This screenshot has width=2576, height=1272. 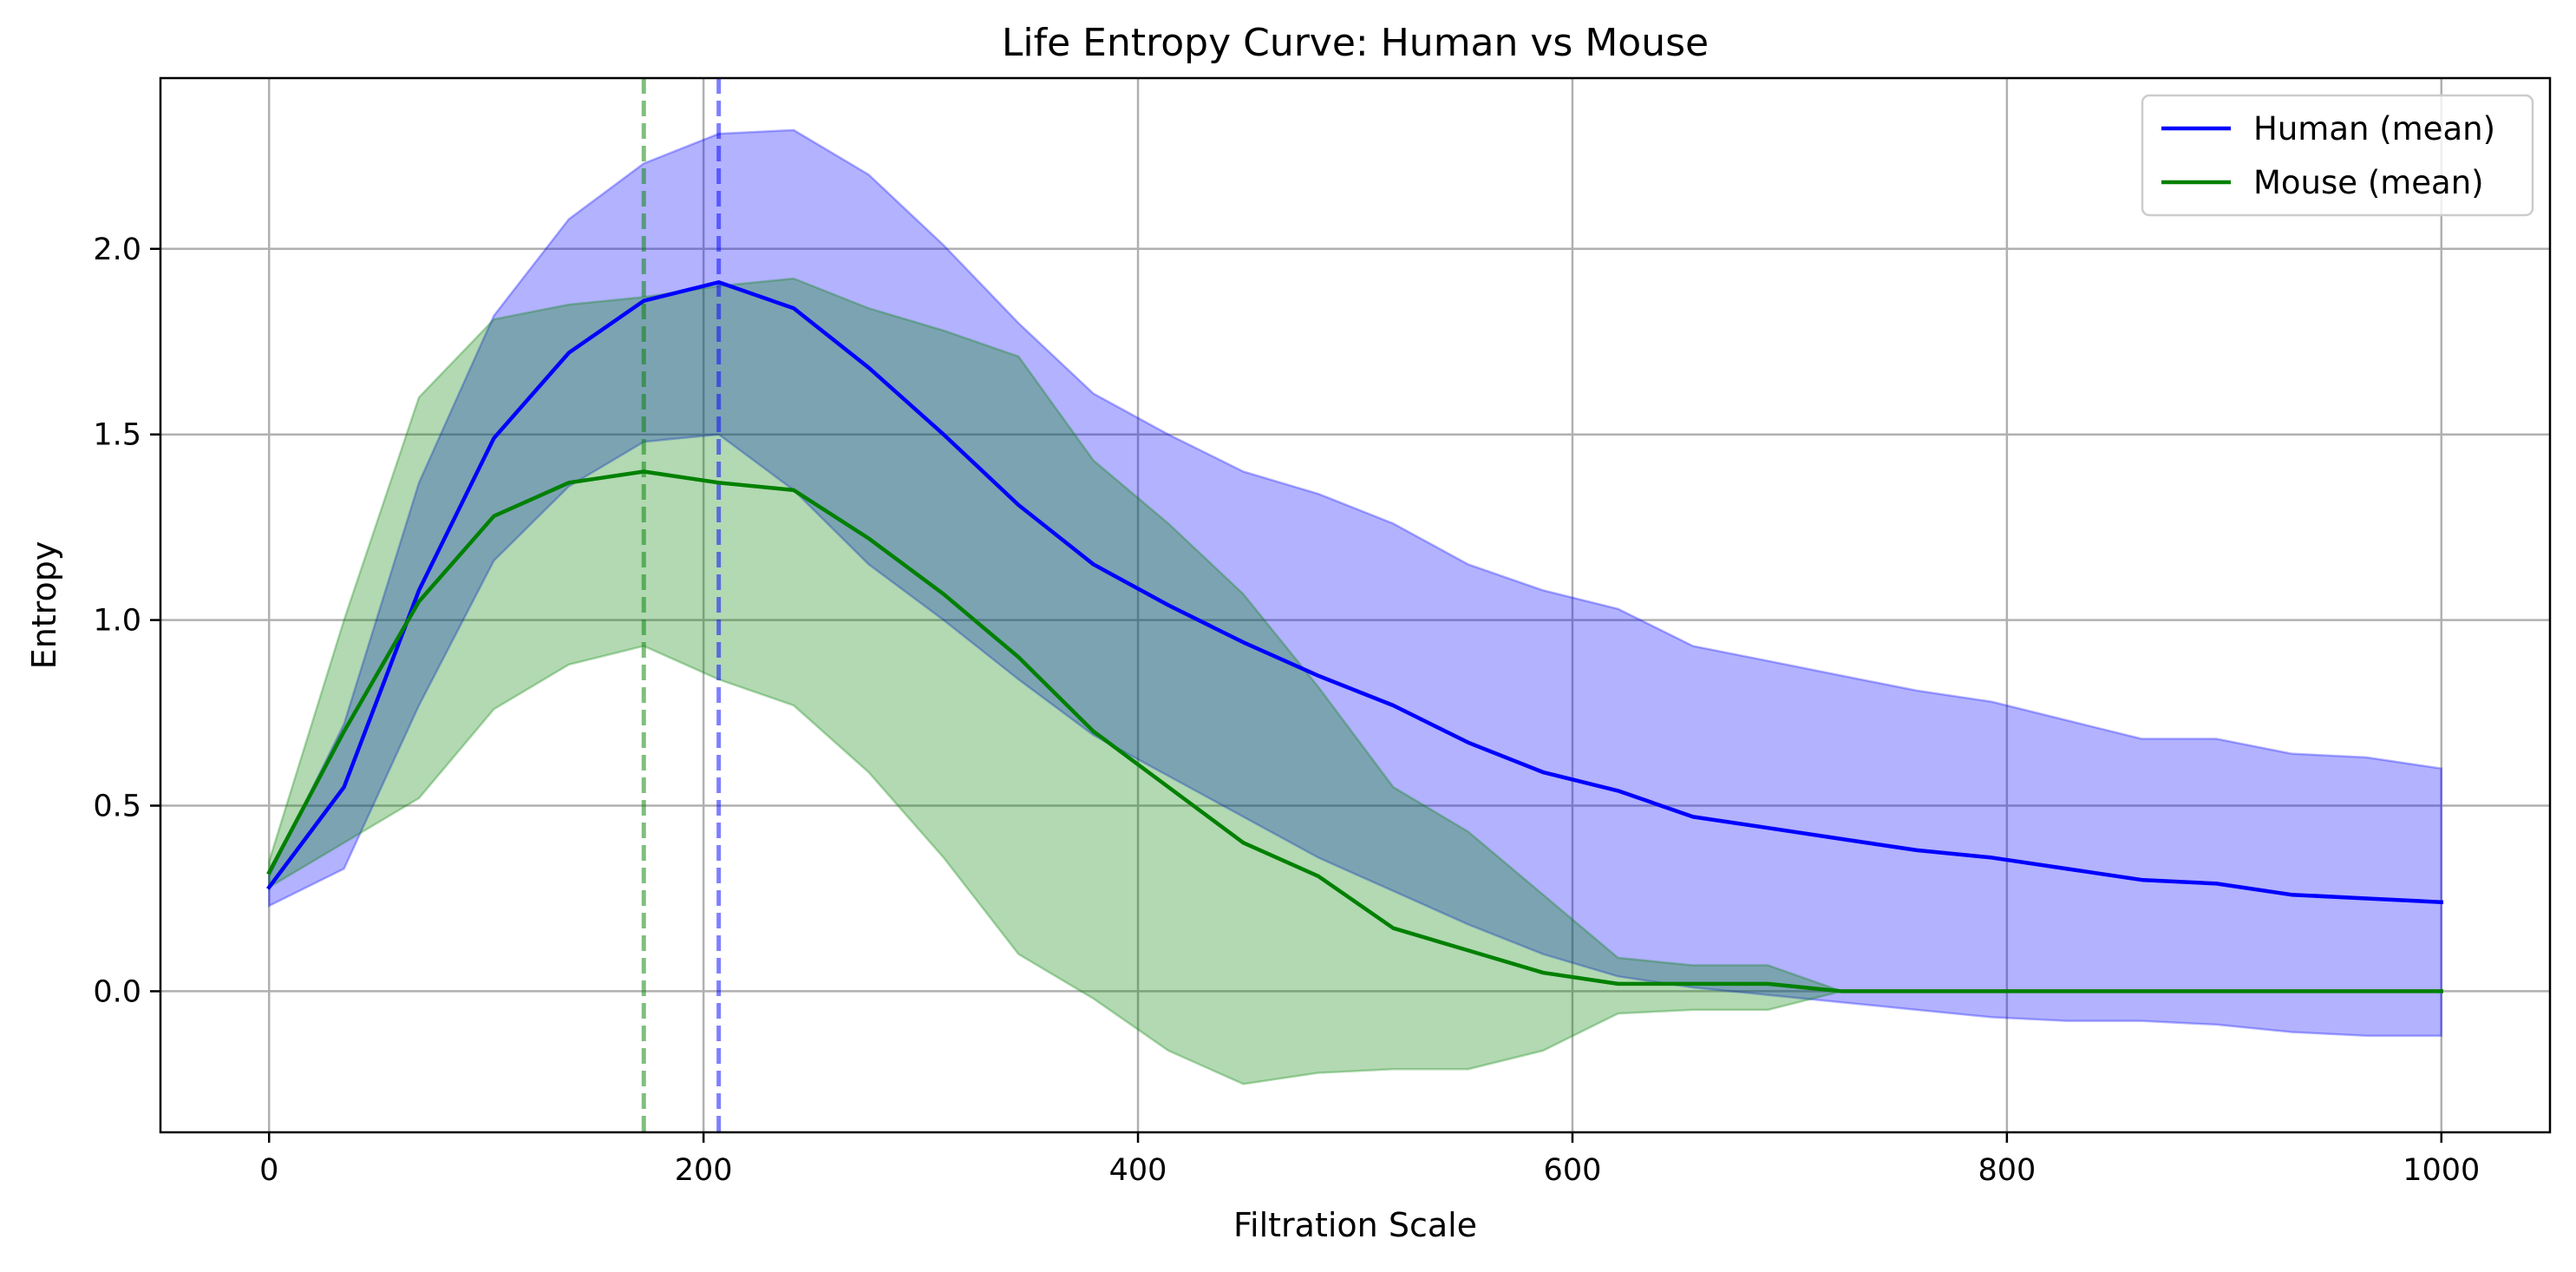 I want to click on legend: Human (mean) Mouse (mean), so click(x=2337, y=155).